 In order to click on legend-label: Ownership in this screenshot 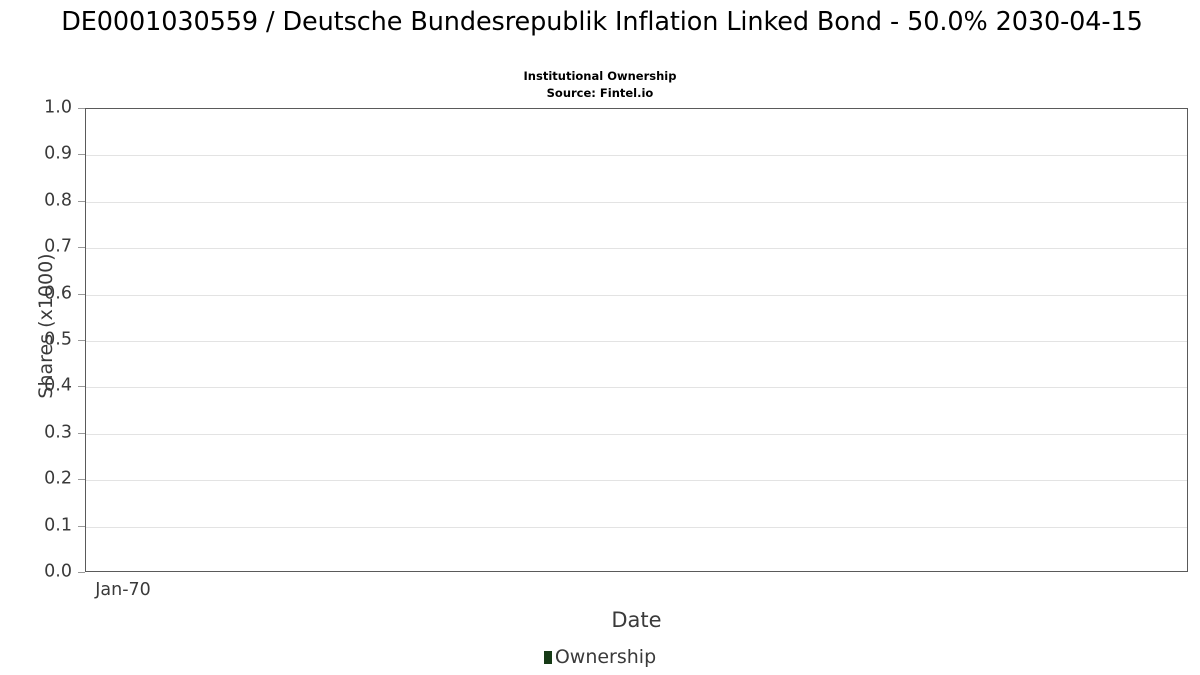, I will do `click(605, 657)`.